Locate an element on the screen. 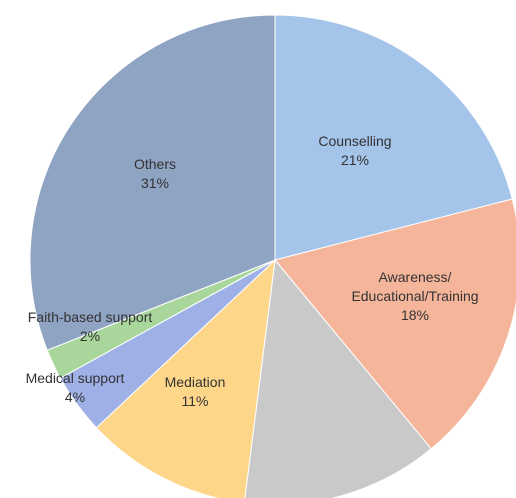 Image resolution: width=516 pixels, height=498 pixels. slice-label: Mediation 11% is located at coordinates (195, 392).